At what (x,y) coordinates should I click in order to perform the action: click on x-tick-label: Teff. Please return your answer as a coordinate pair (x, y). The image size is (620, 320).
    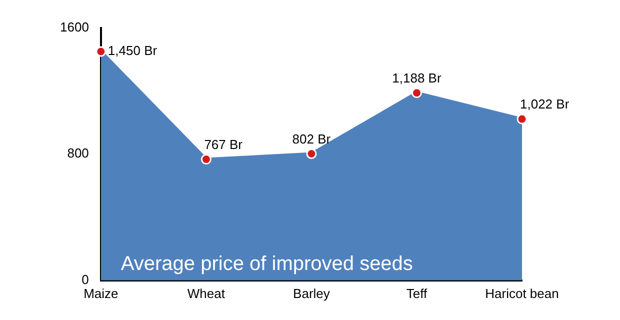
    Looking at the image, I should click on (417, 293).